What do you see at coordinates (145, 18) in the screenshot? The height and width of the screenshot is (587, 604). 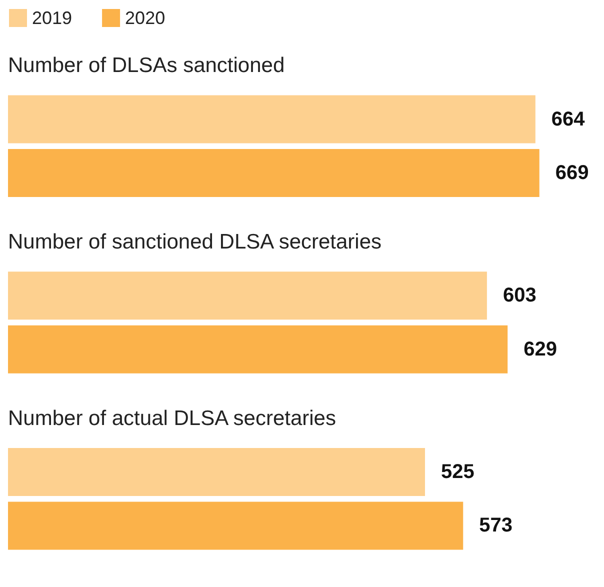 I see `legend-label: 2020` at bounding box center [145, 18].